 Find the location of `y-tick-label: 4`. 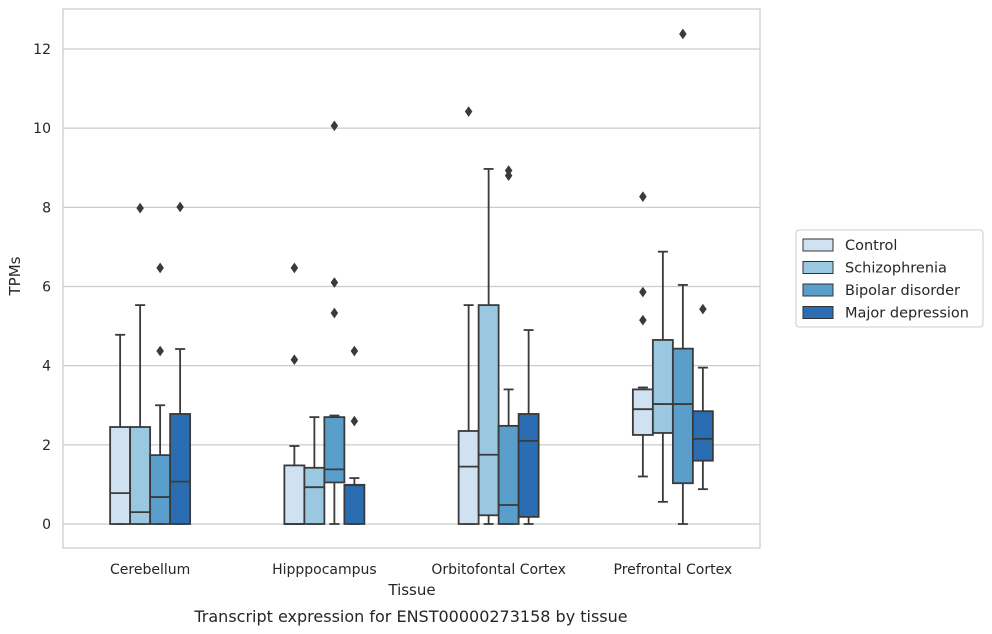

y-tick-label: 4 is located at coordinates (46, 367).